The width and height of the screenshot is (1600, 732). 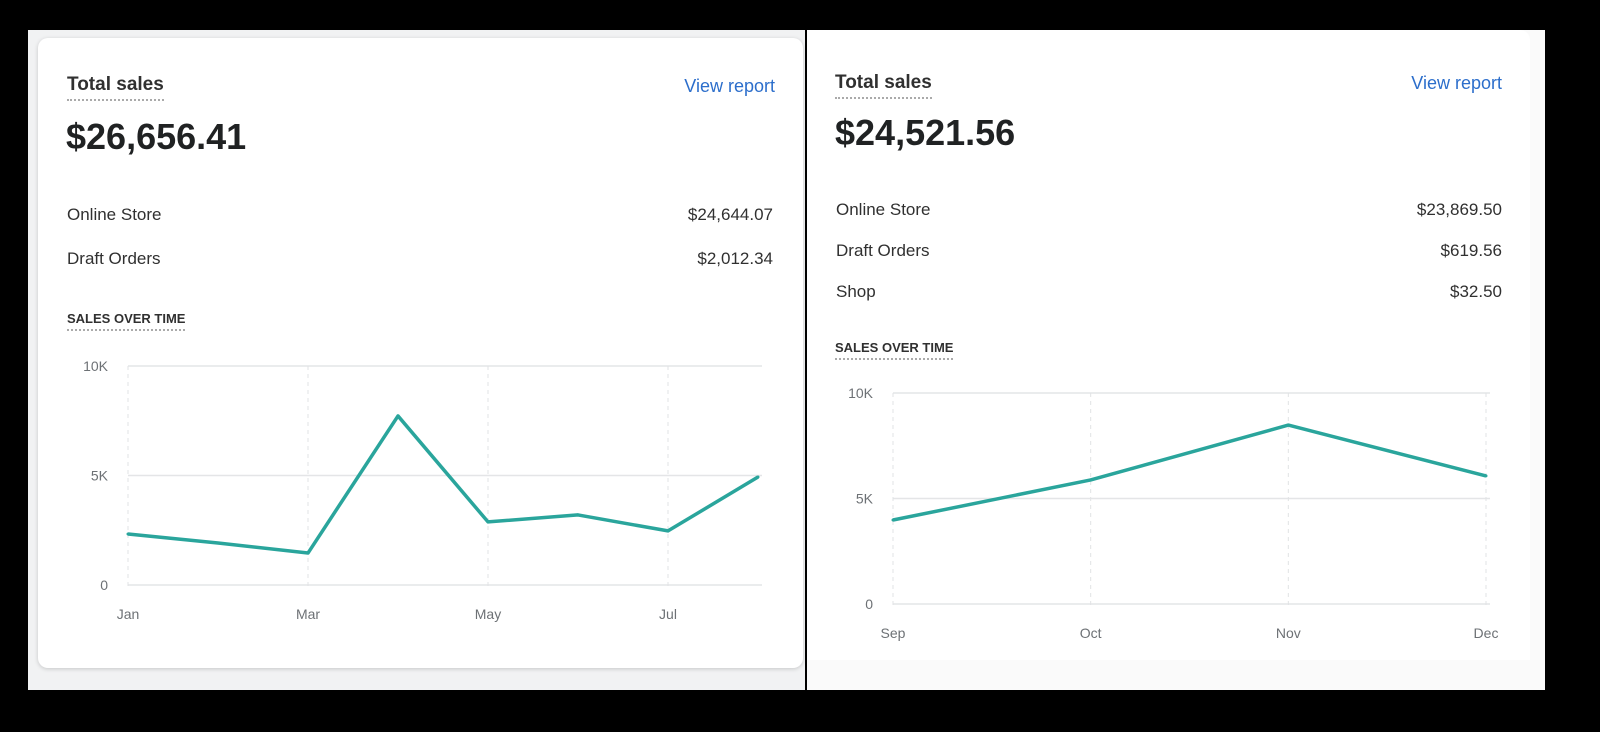 What do you see at coordinates (1471, 250) in the screenshot?
I see `breakdown-value: $619.56` at bounding box center [1471, 250].